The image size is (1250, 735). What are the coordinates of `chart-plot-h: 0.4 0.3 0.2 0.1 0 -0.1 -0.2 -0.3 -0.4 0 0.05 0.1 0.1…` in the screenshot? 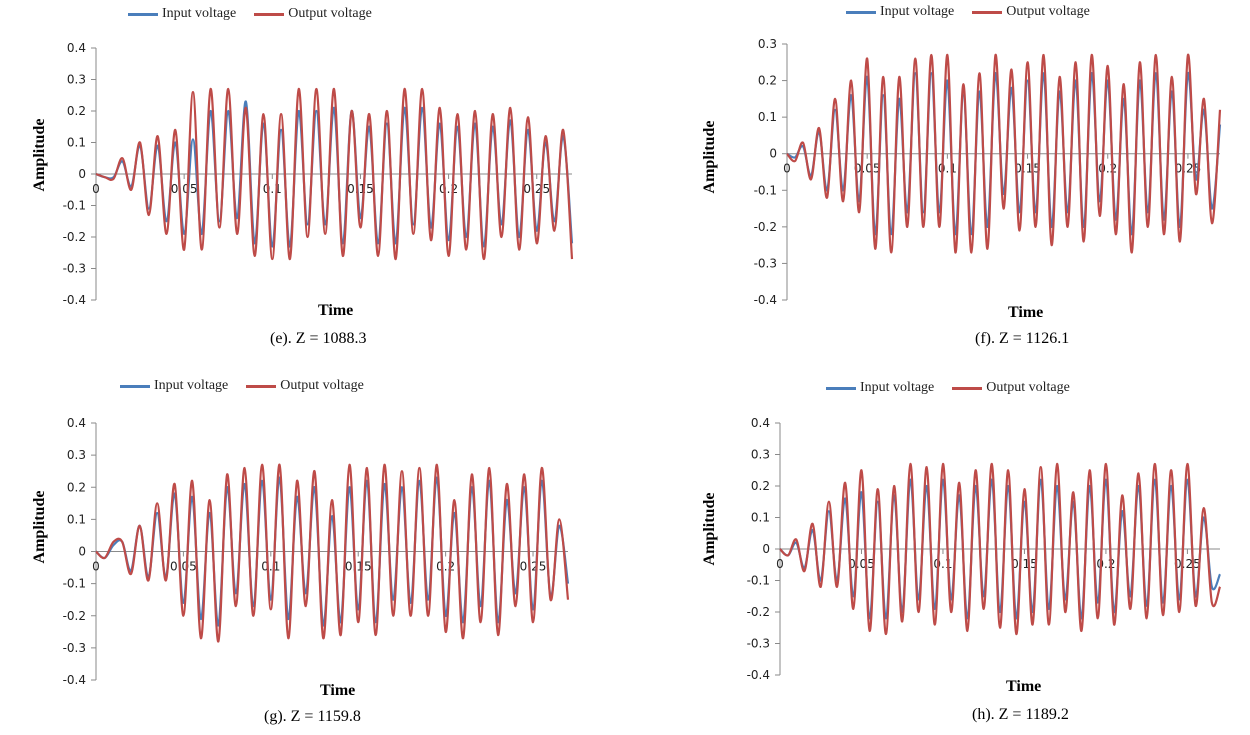 It's located at (984, 549).